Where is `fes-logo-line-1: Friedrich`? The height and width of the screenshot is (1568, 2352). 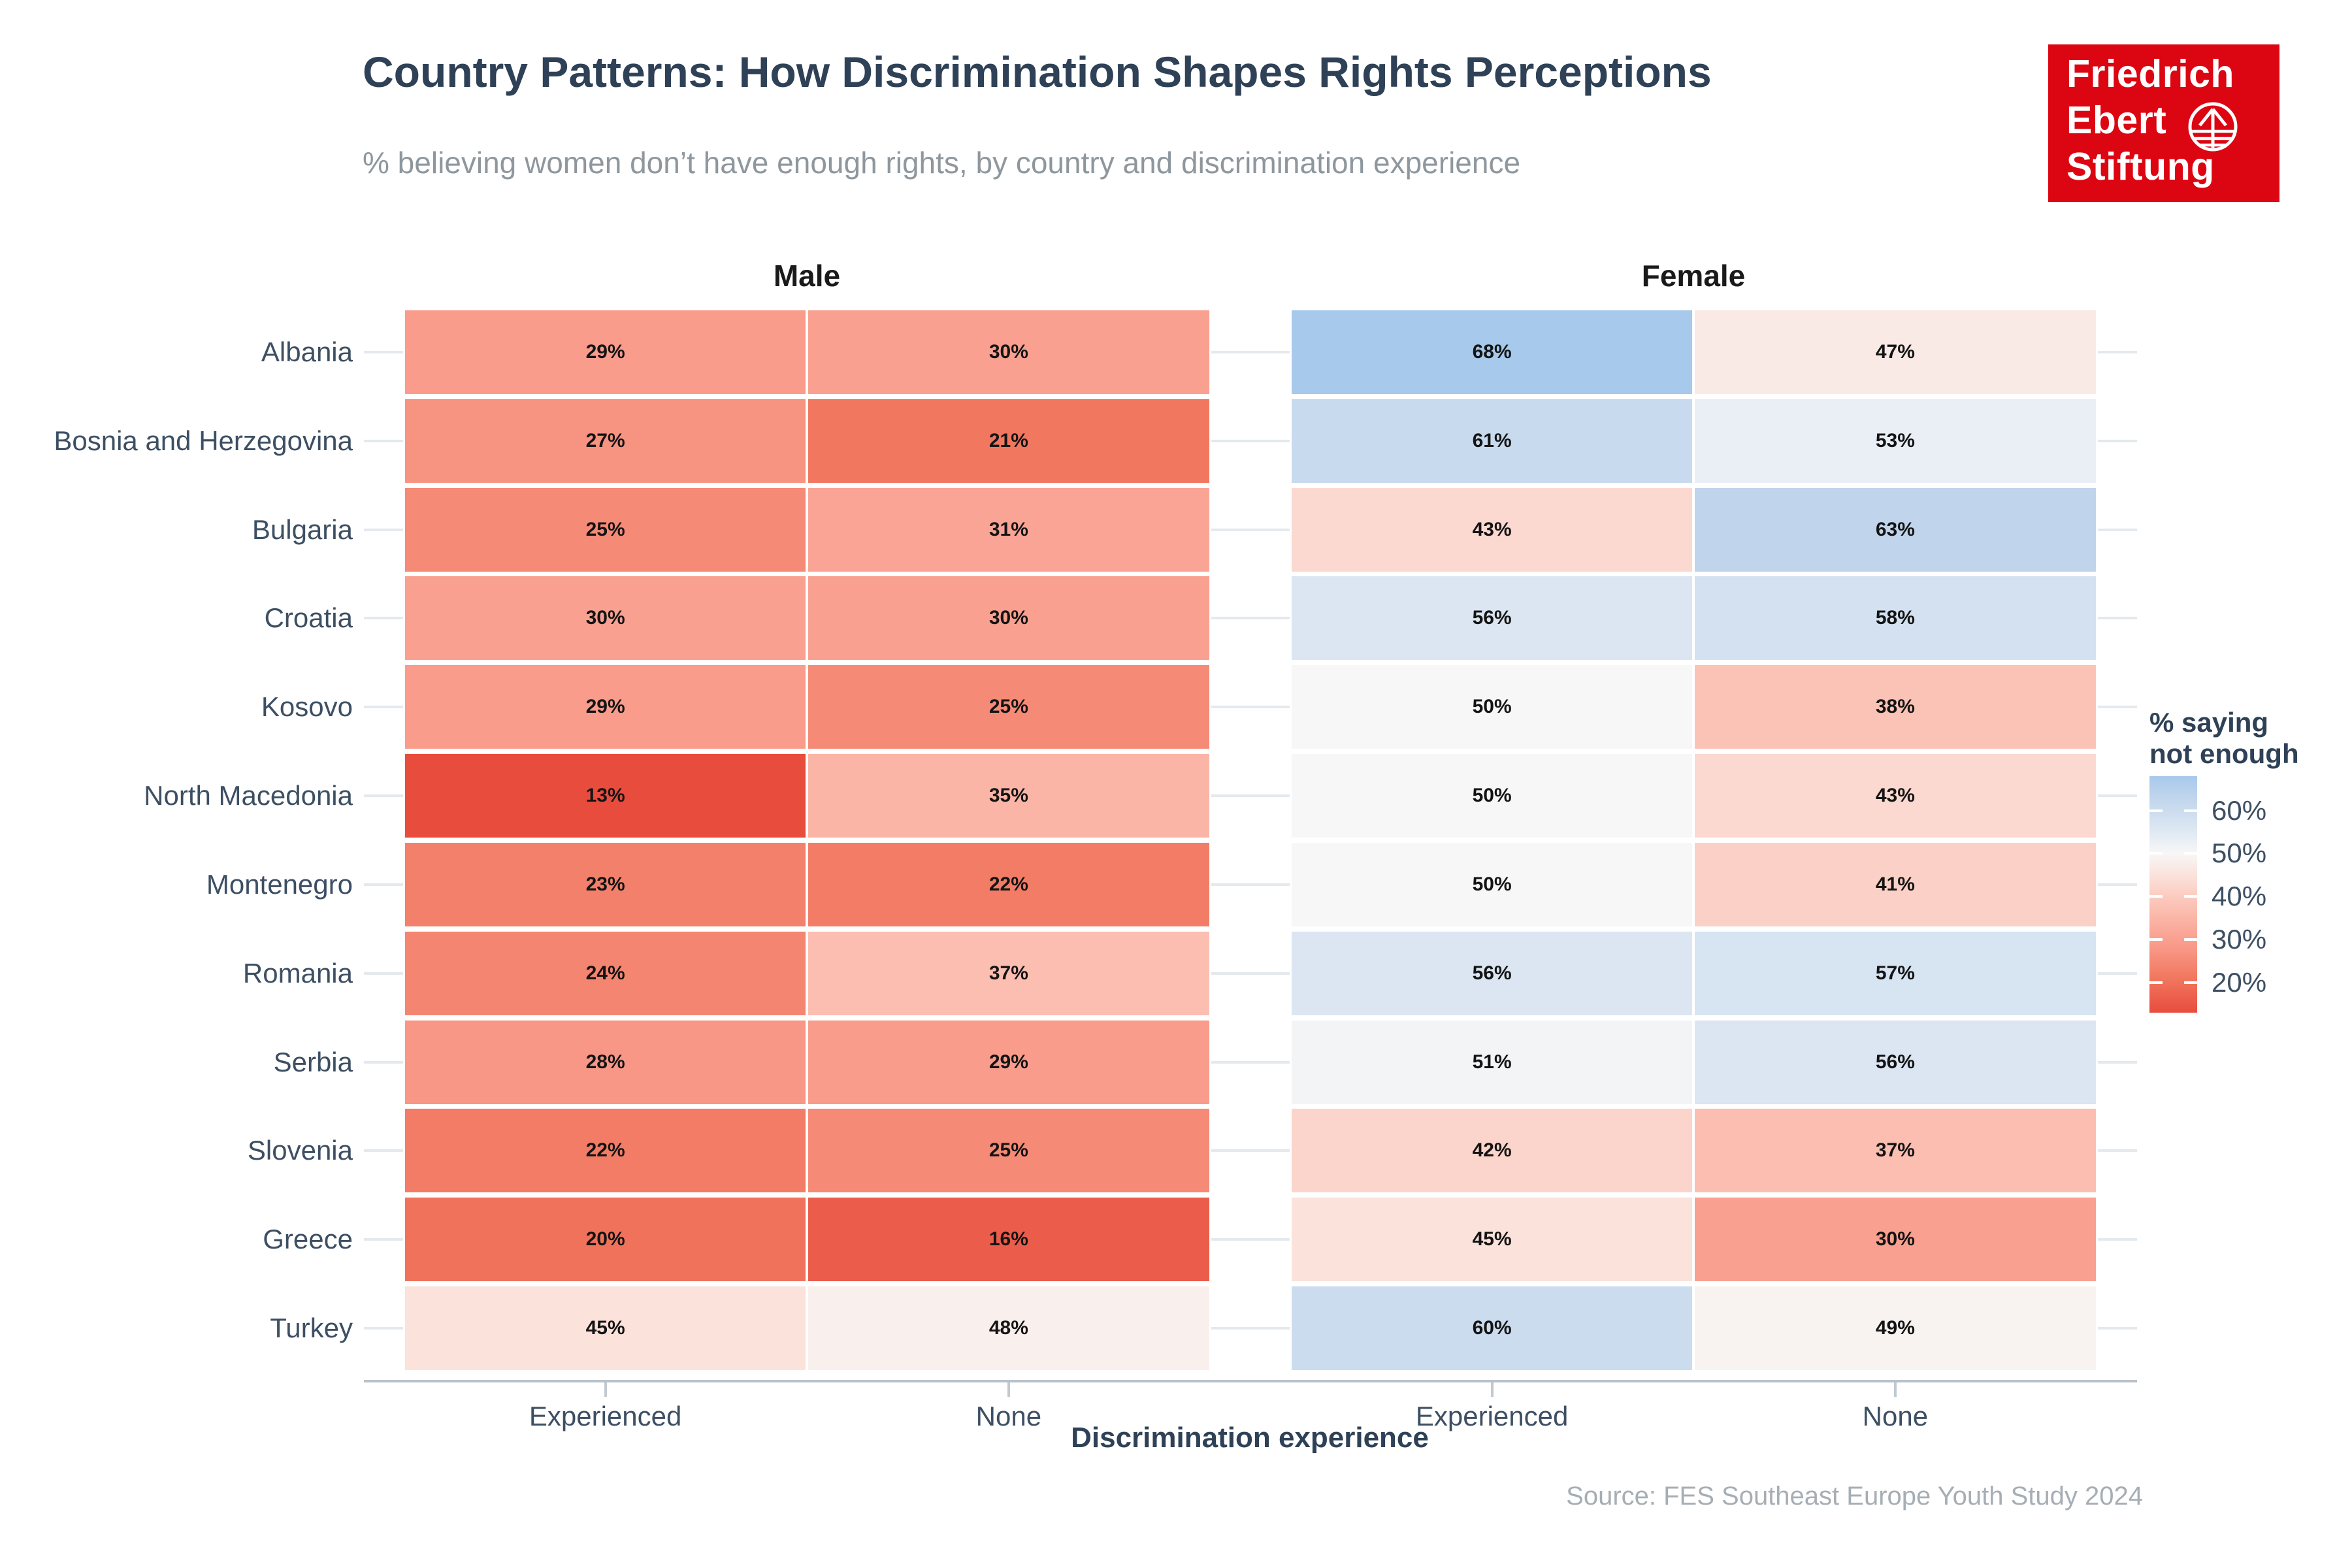 fes-logo-line-1: Friedrich is located at coordinates (2150, 73).